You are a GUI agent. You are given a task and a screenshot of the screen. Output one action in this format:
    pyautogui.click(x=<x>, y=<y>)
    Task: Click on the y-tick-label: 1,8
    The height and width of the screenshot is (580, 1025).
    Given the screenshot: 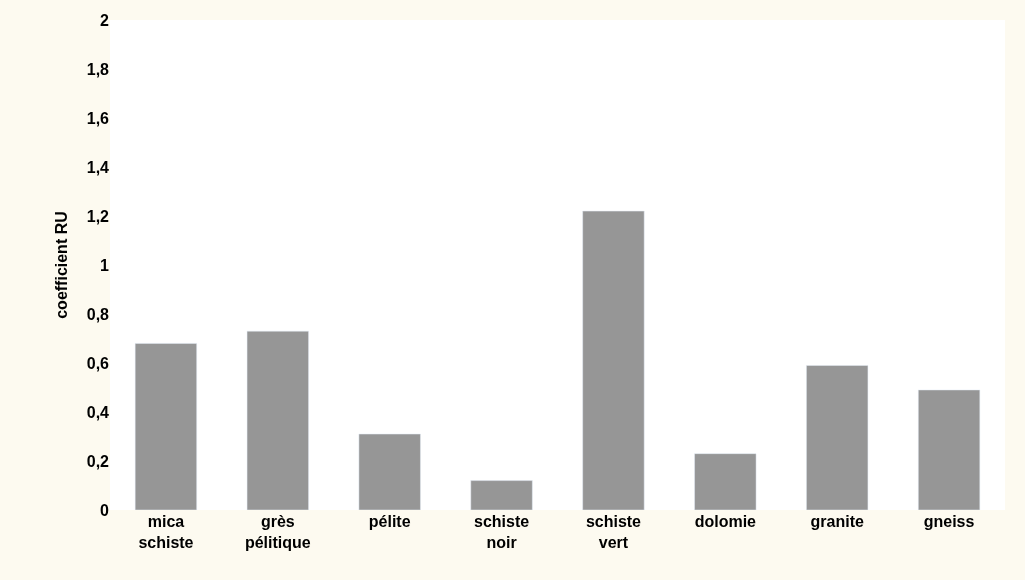 What is the action you would take?
    pyautogui.click(x=98, y=69)
    